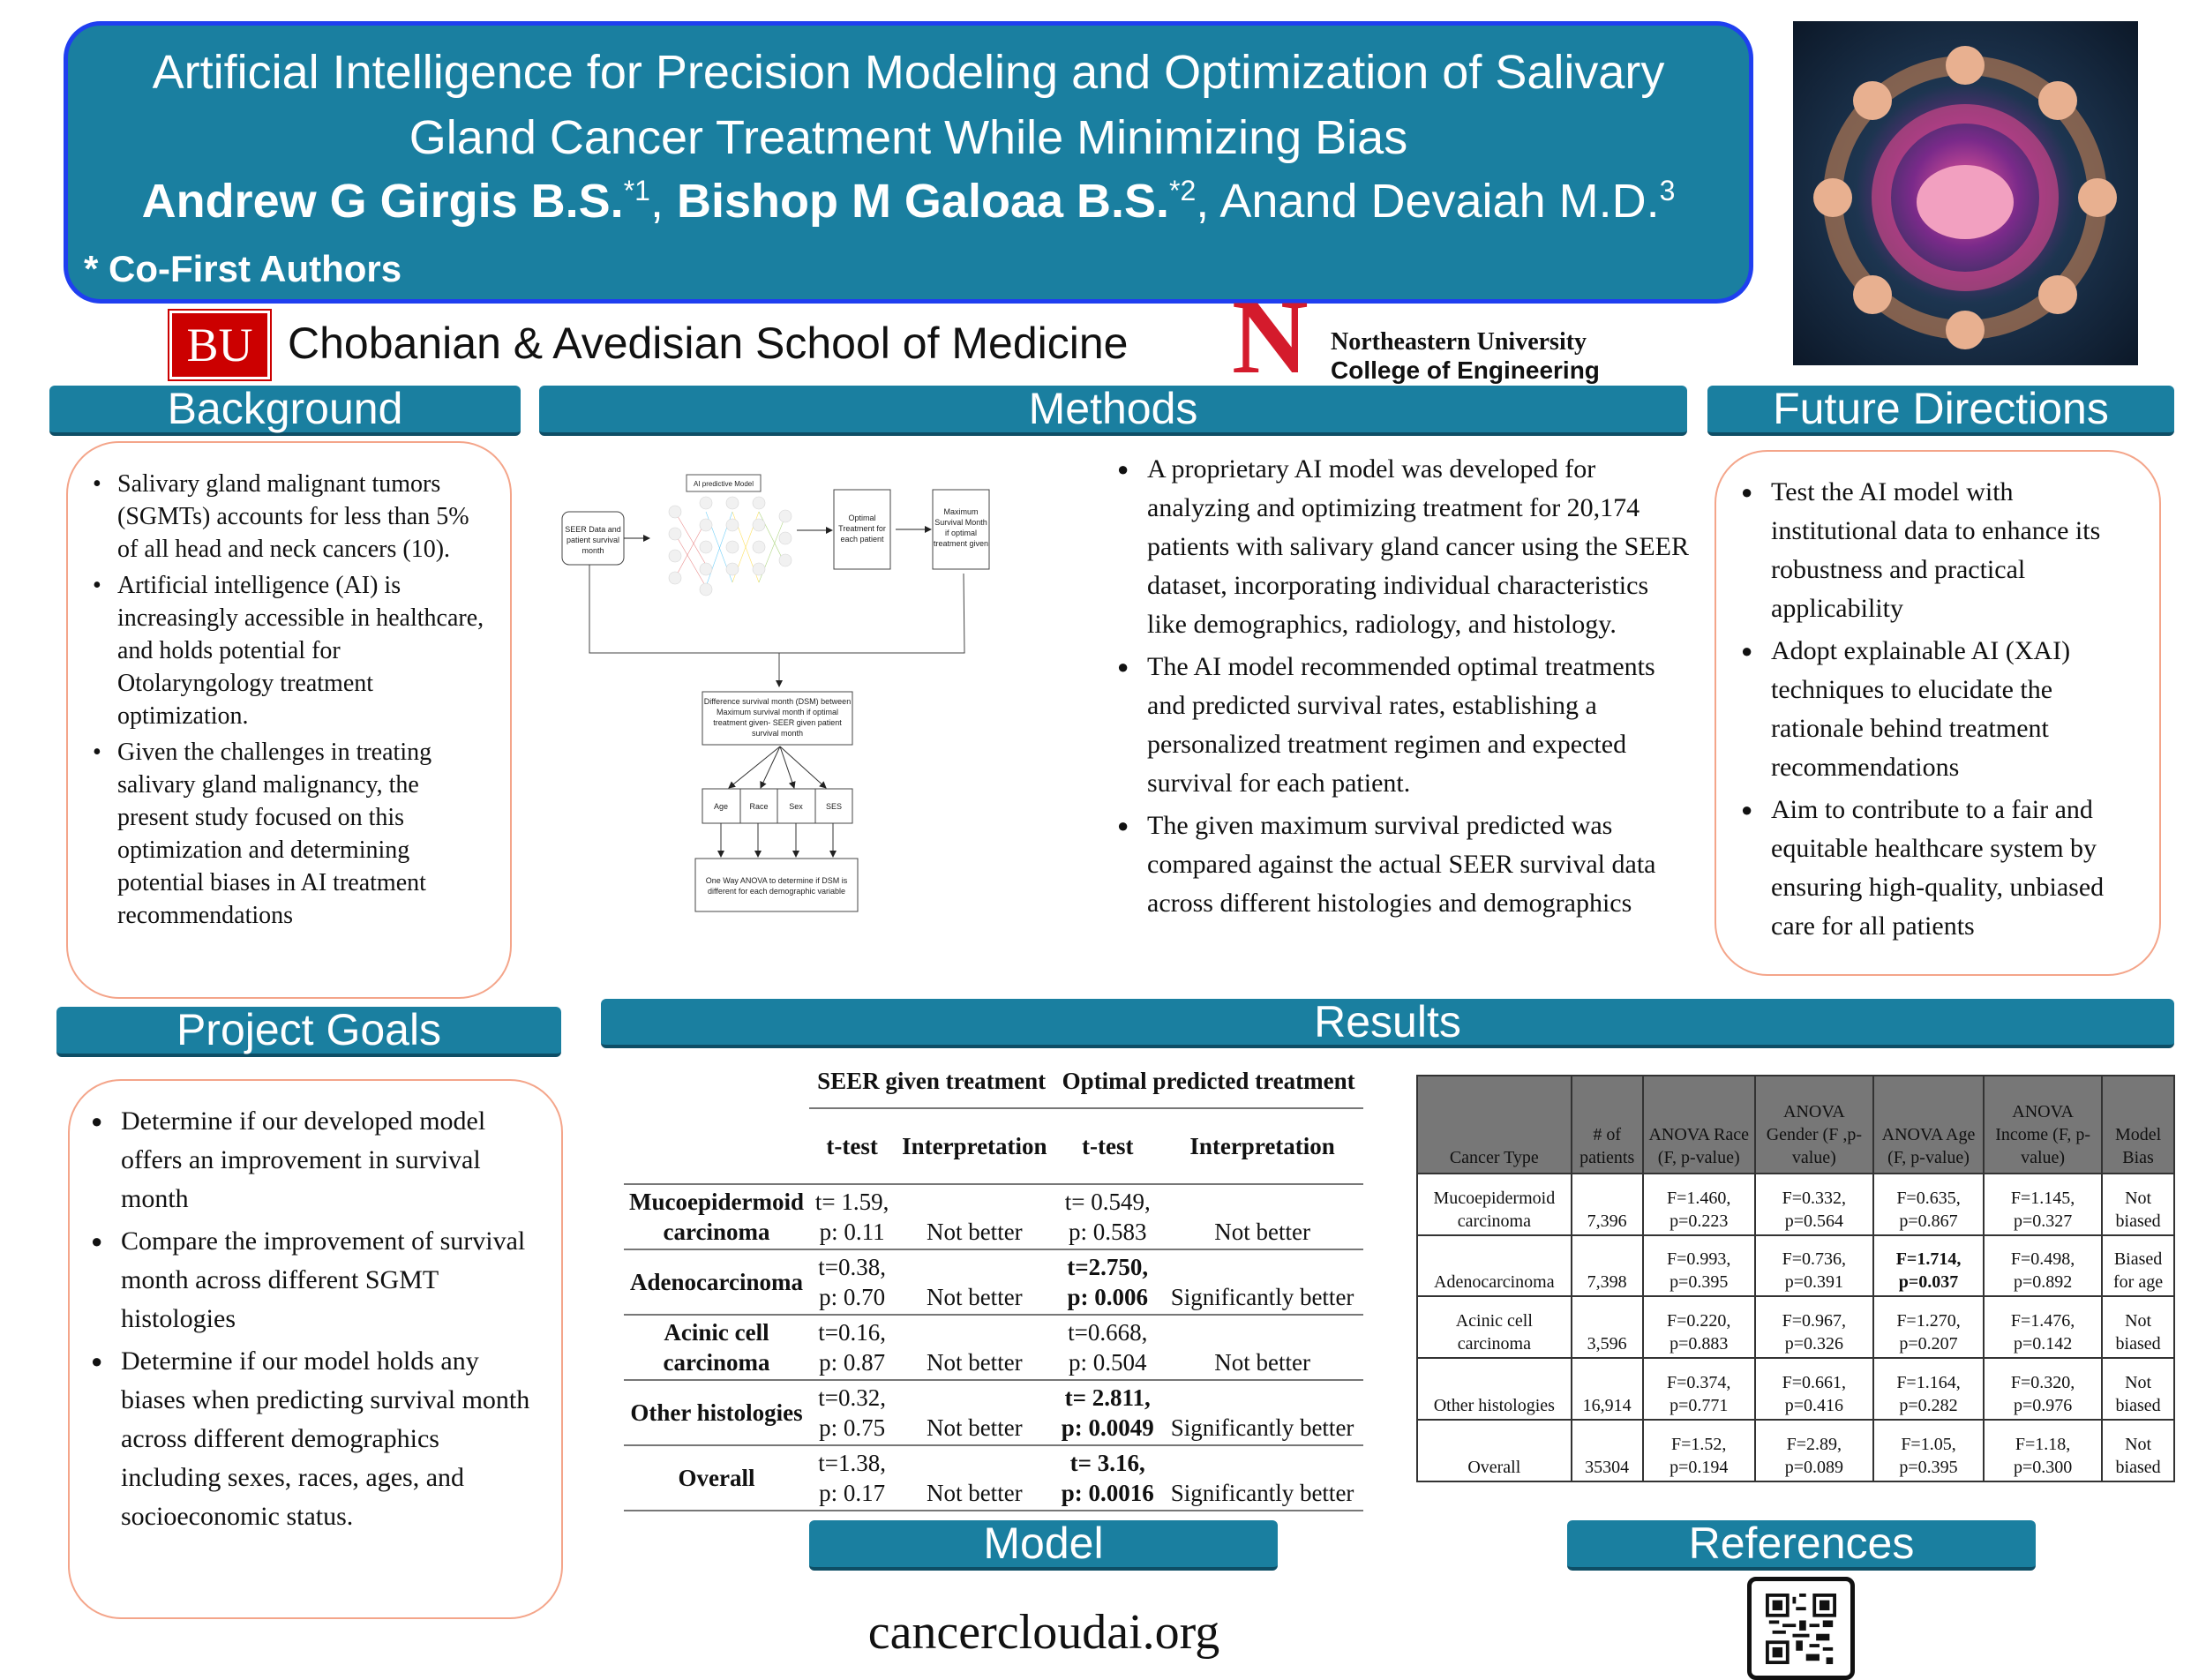 Image resolution: width=2206 pixels, height=1680 pixels. What do you see at coordinates (1928, 1327) in the screenshot?
I see `anova-cell: F=1.270, p=0.207` at bounding box center [1928, 1327].